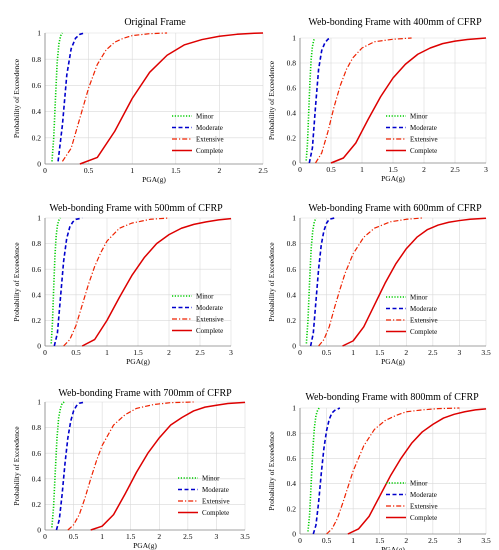 This screenshot has width=499, height=550. What do you see at coordinates (136, 208) in the screenshot?
I see `chart-title: Web-bonding Frame with 500mm of CFRP` at bounding box center [136, 208].